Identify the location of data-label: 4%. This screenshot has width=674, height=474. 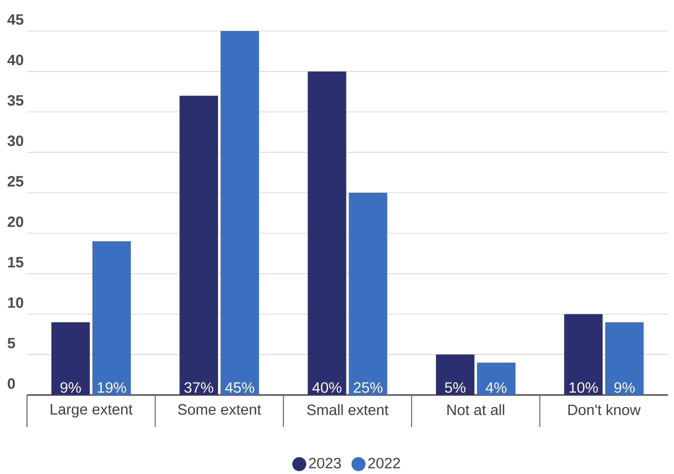
(496, 387).